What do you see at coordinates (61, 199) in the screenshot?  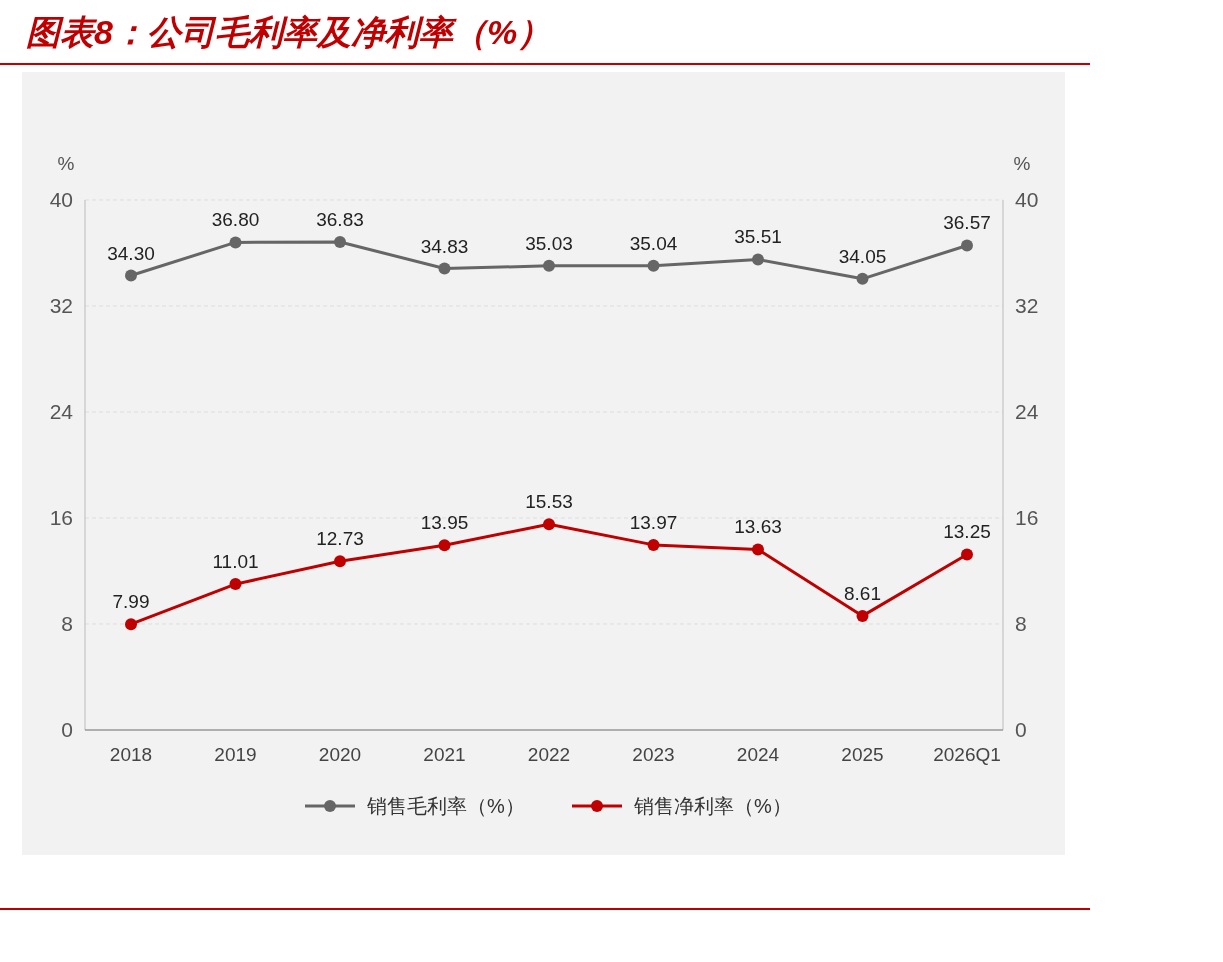 I see `y-tick-label: 40` at bounding box center [61, 199].